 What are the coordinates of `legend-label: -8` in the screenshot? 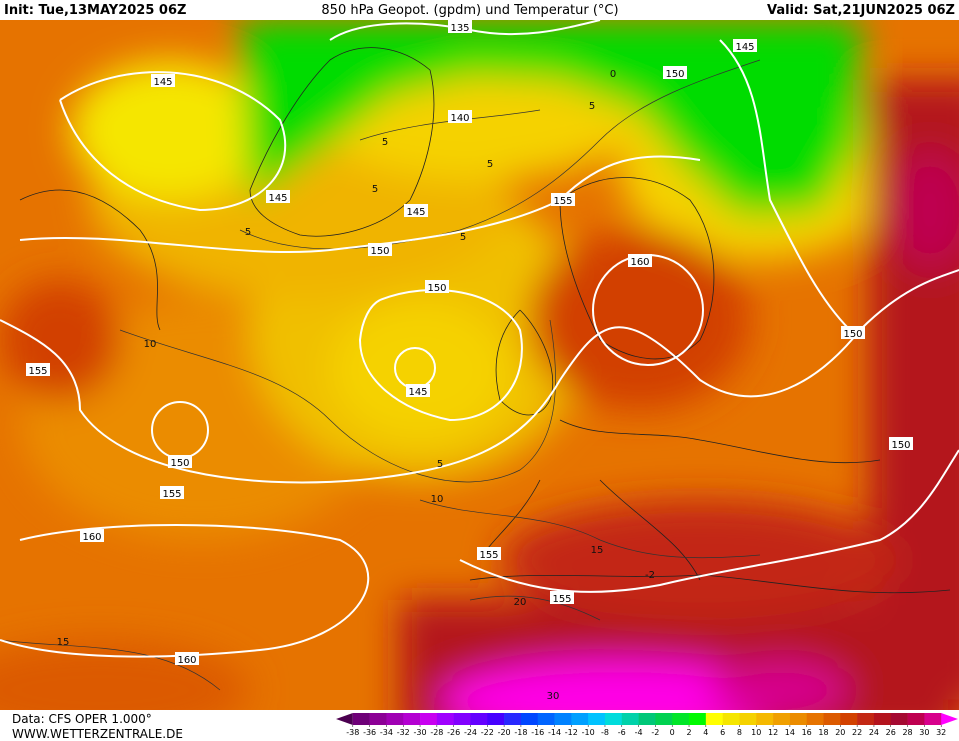 It's located at (605, 732).